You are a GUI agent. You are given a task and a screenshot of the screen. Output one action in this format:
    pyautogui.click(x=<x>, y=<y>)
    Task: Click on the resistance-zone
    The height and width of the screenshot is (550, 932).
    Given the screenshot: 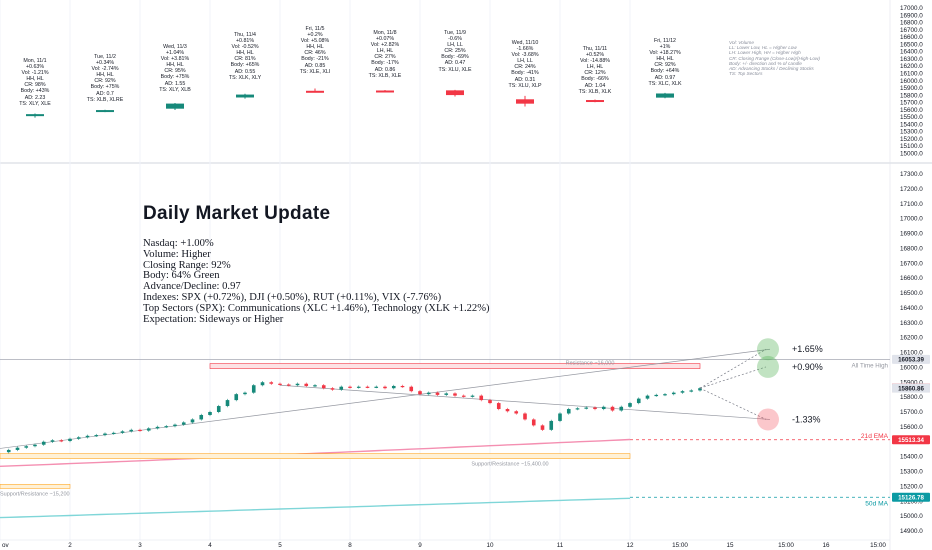 What is the action you would take?
    pyautogui.click(x=455, y=366)
    